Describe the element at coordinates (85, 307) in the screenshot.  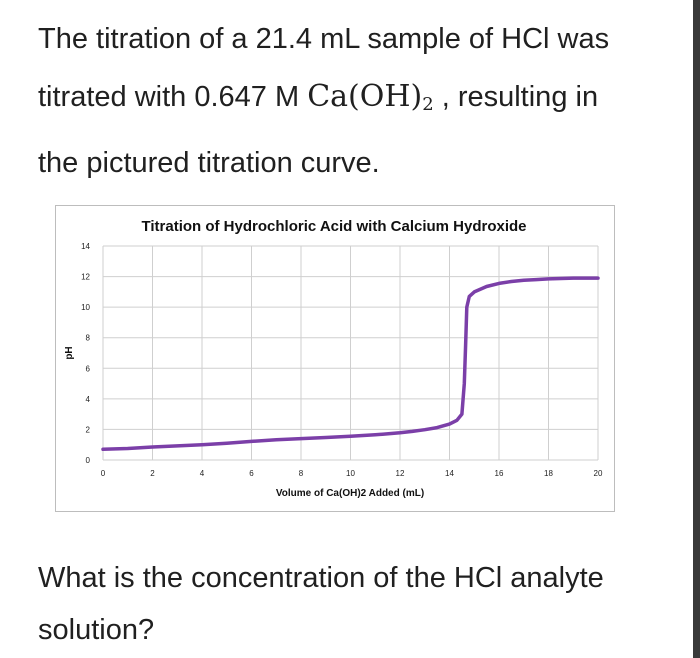
I see `y-tick-label-5: 10` at that location.